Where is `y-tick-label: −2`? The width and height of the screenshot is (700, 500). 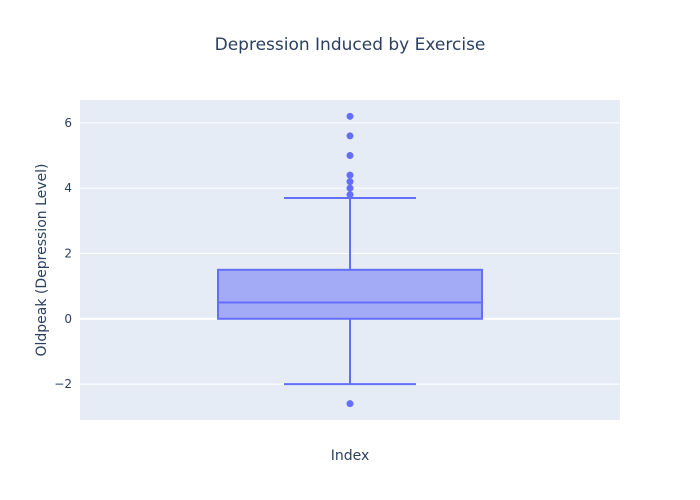
y-tick-label: −2 is located at coordinates (63, 384).